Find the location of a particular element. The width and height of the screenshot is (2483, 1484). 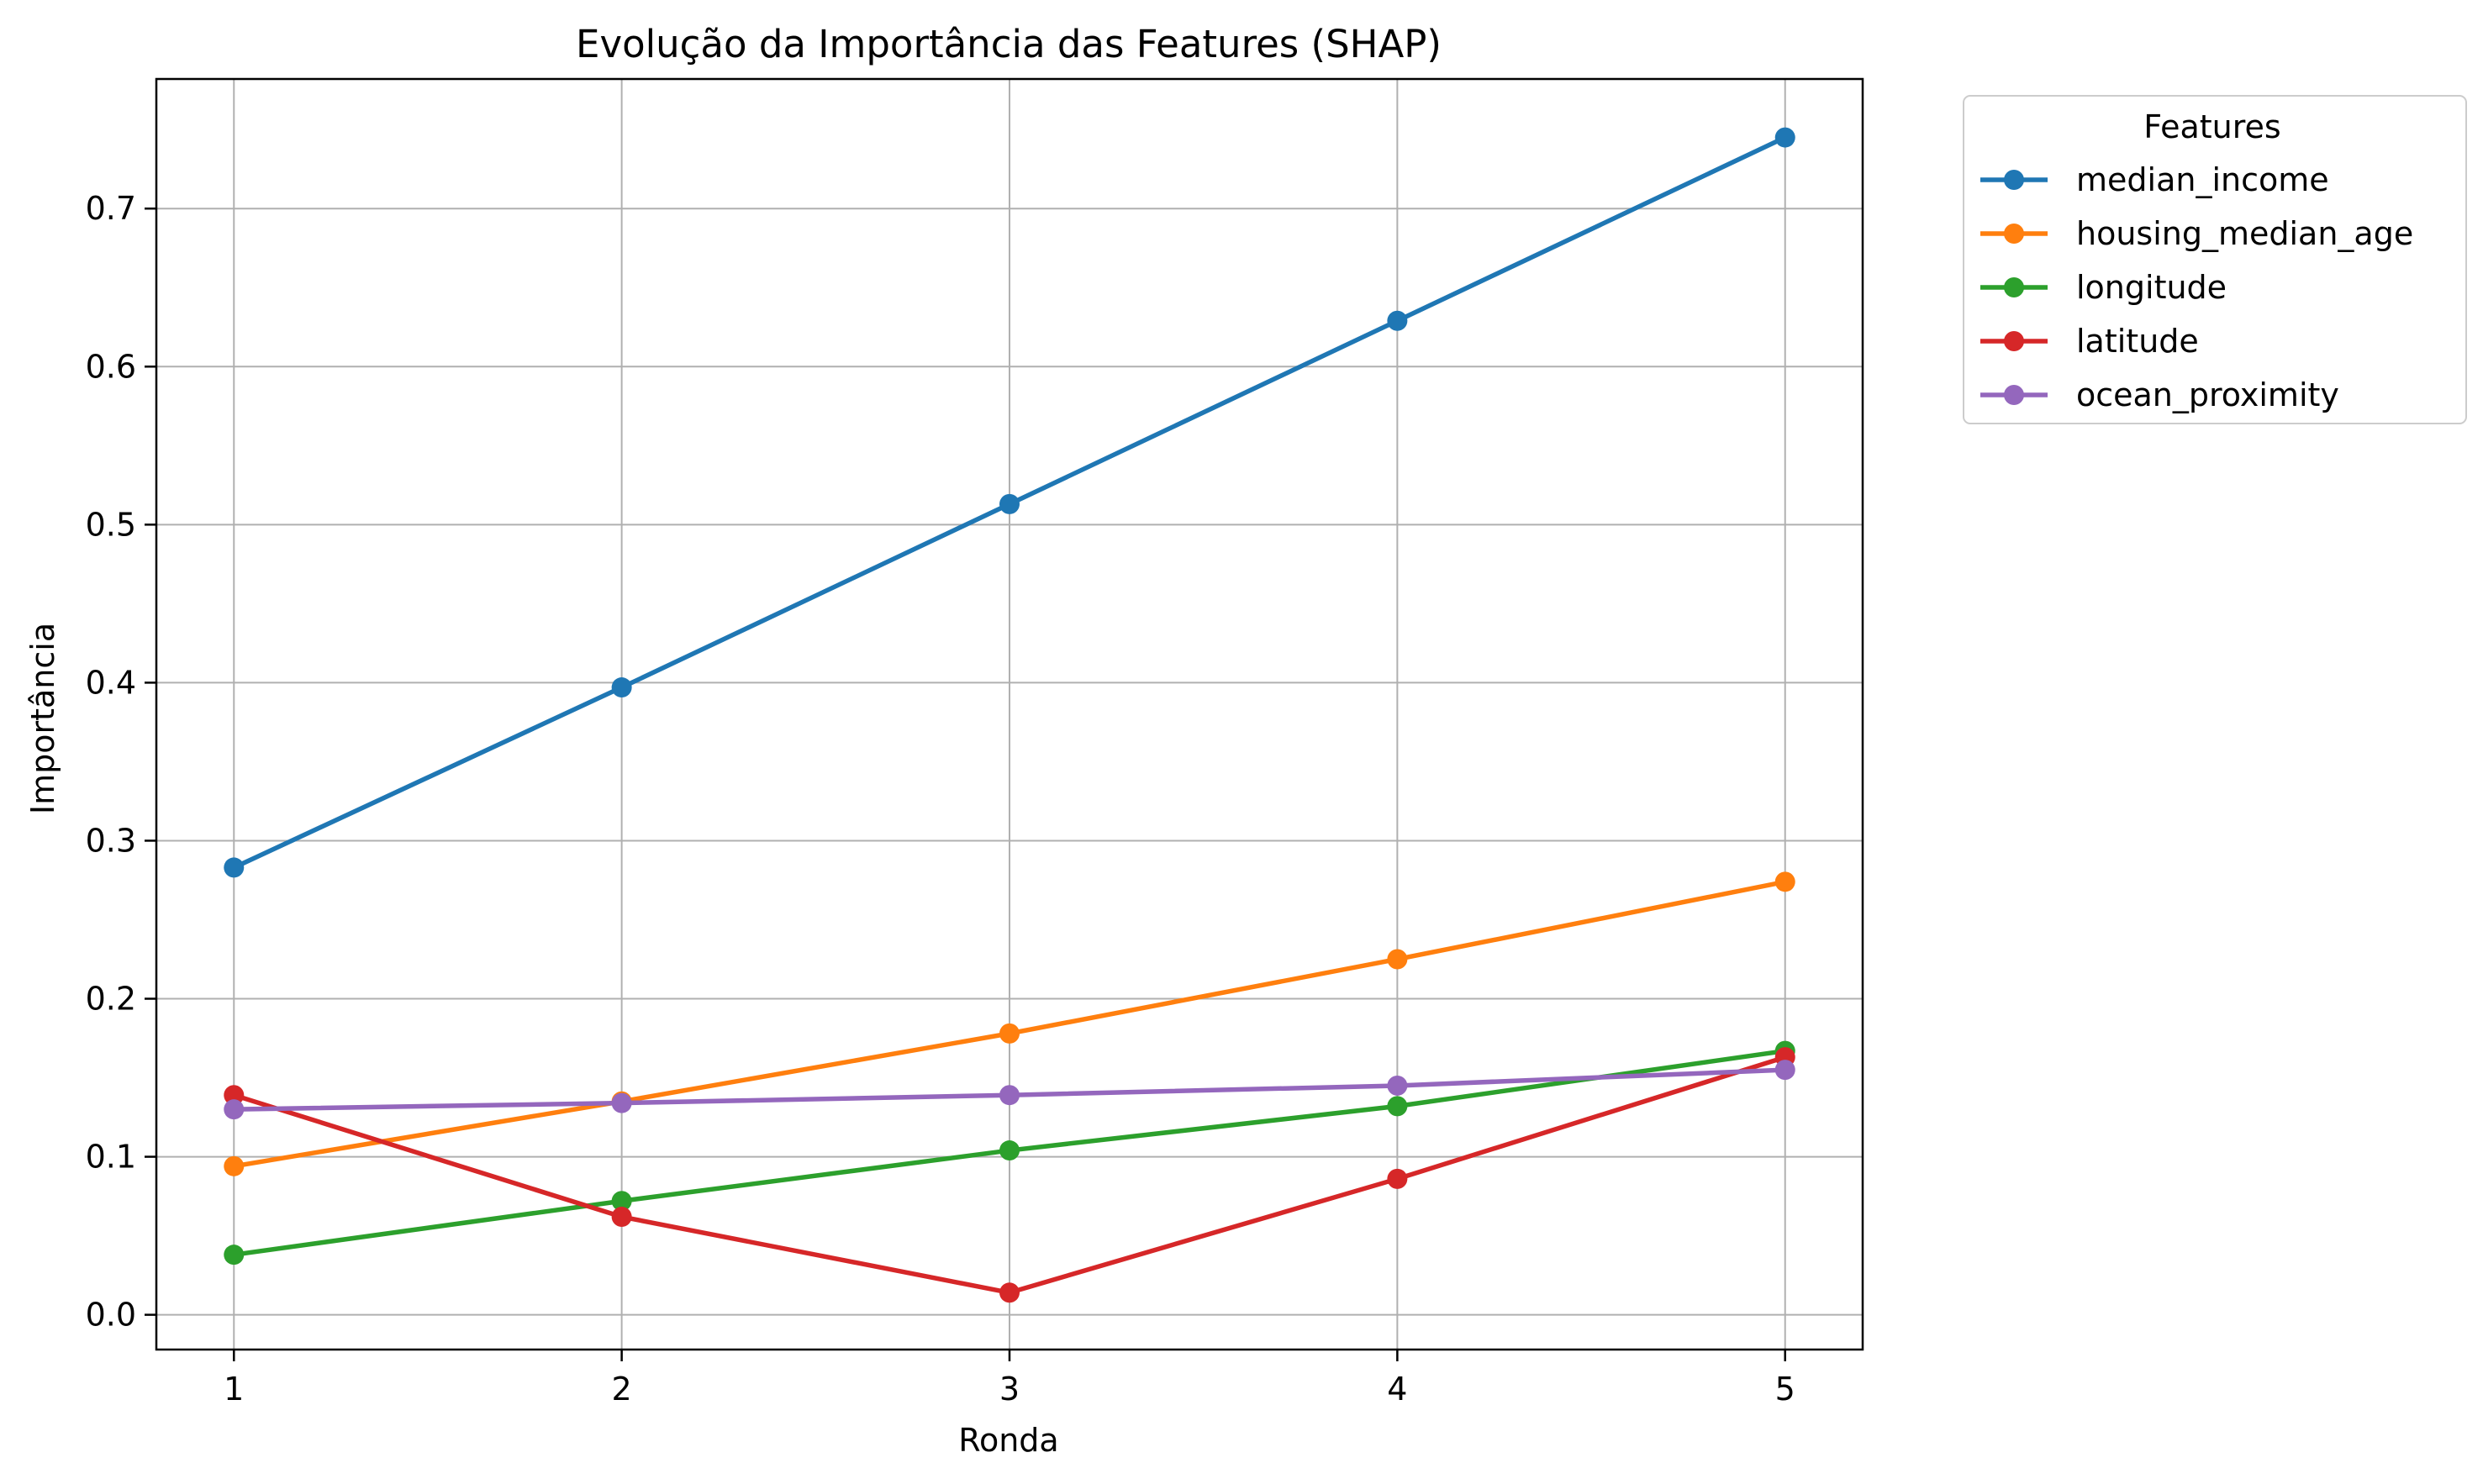

x-tick-label: 3 is located at coordinates (1009, 1389).